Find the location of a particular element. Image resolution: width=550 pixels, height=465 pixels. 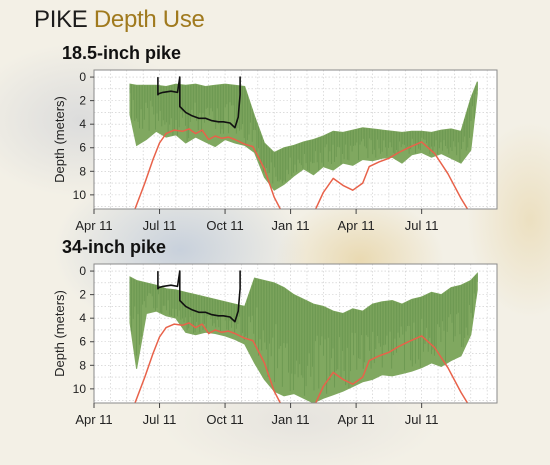

page-title: PIKE Depth Use is located at coordinates (119, 20).